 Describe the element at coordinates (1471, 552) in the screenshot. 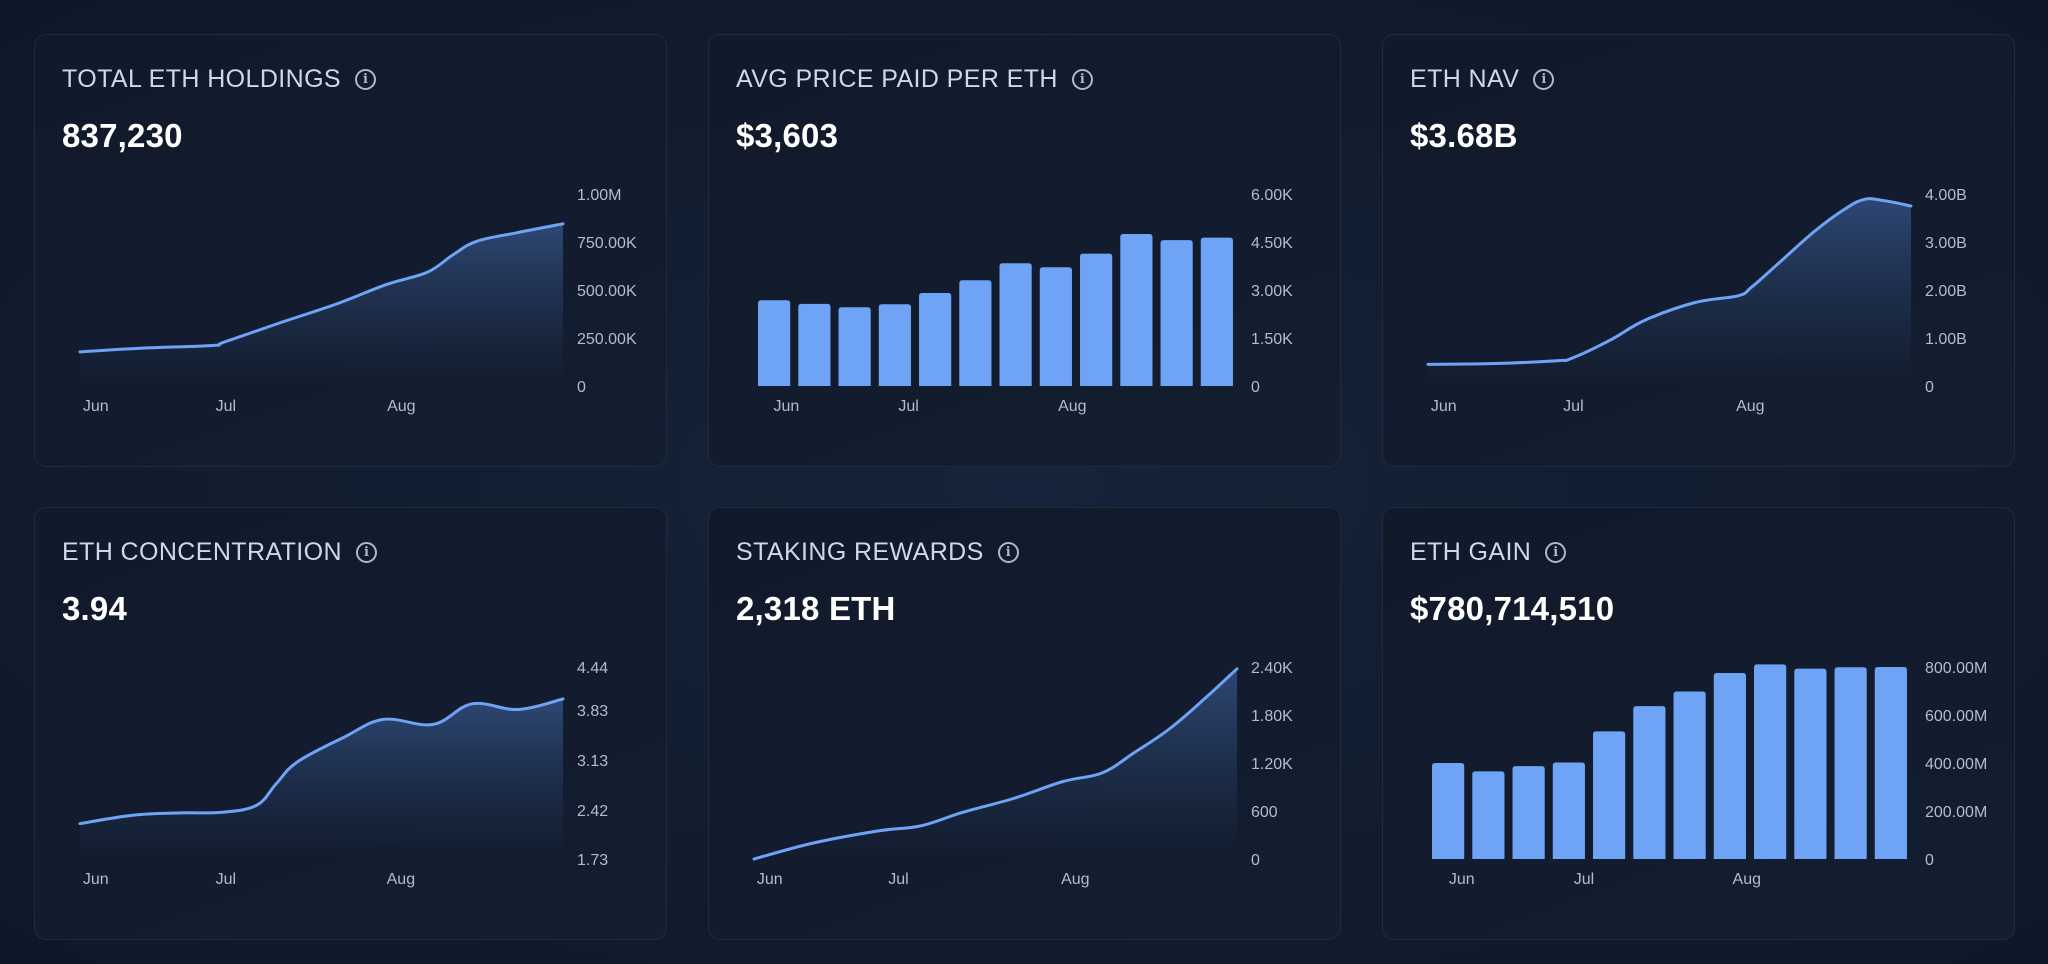

I see `card-title: ETH GAIN` at that location.